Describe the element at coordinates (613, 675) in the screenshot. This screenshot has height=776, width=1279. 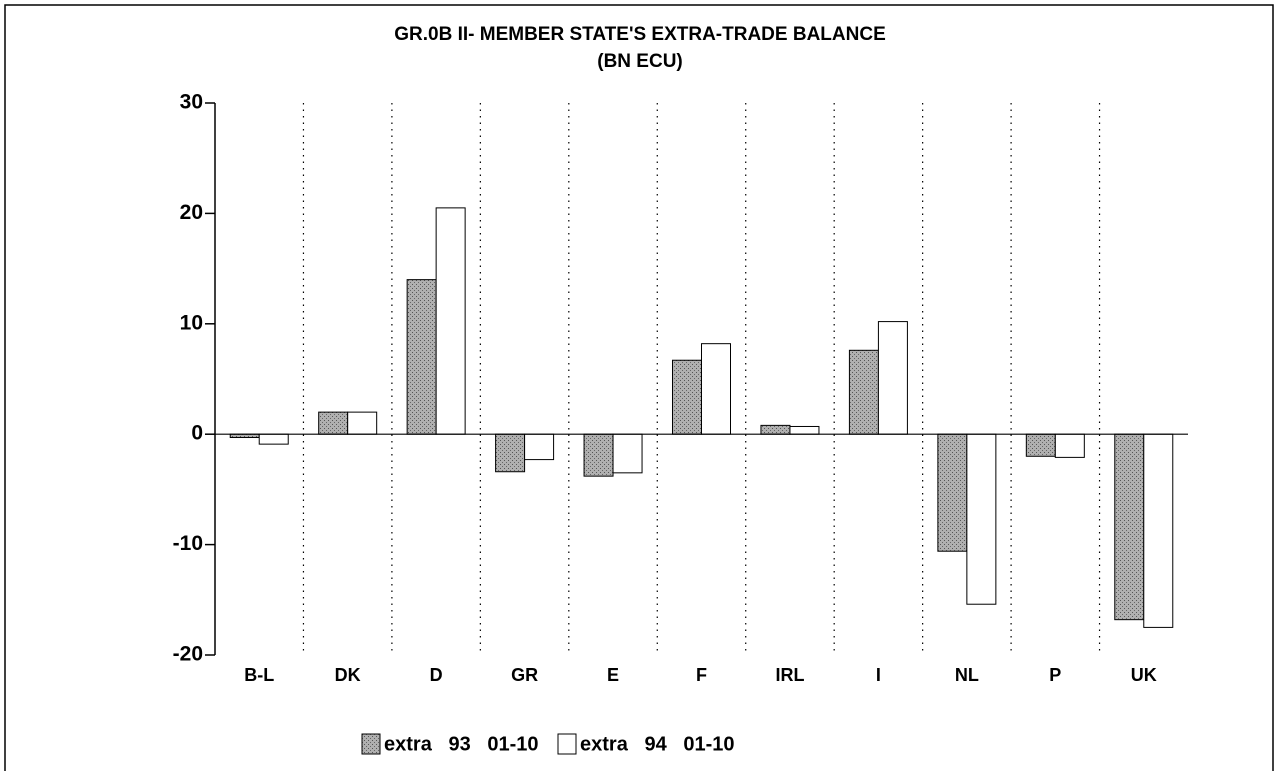
I see `x-tick-label: E` at that location.